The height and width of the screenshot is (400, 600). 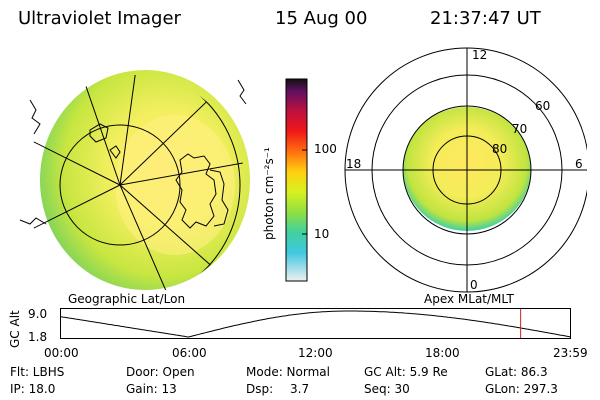 I want to click on geo-bright-region, so click(x=175, y=185).